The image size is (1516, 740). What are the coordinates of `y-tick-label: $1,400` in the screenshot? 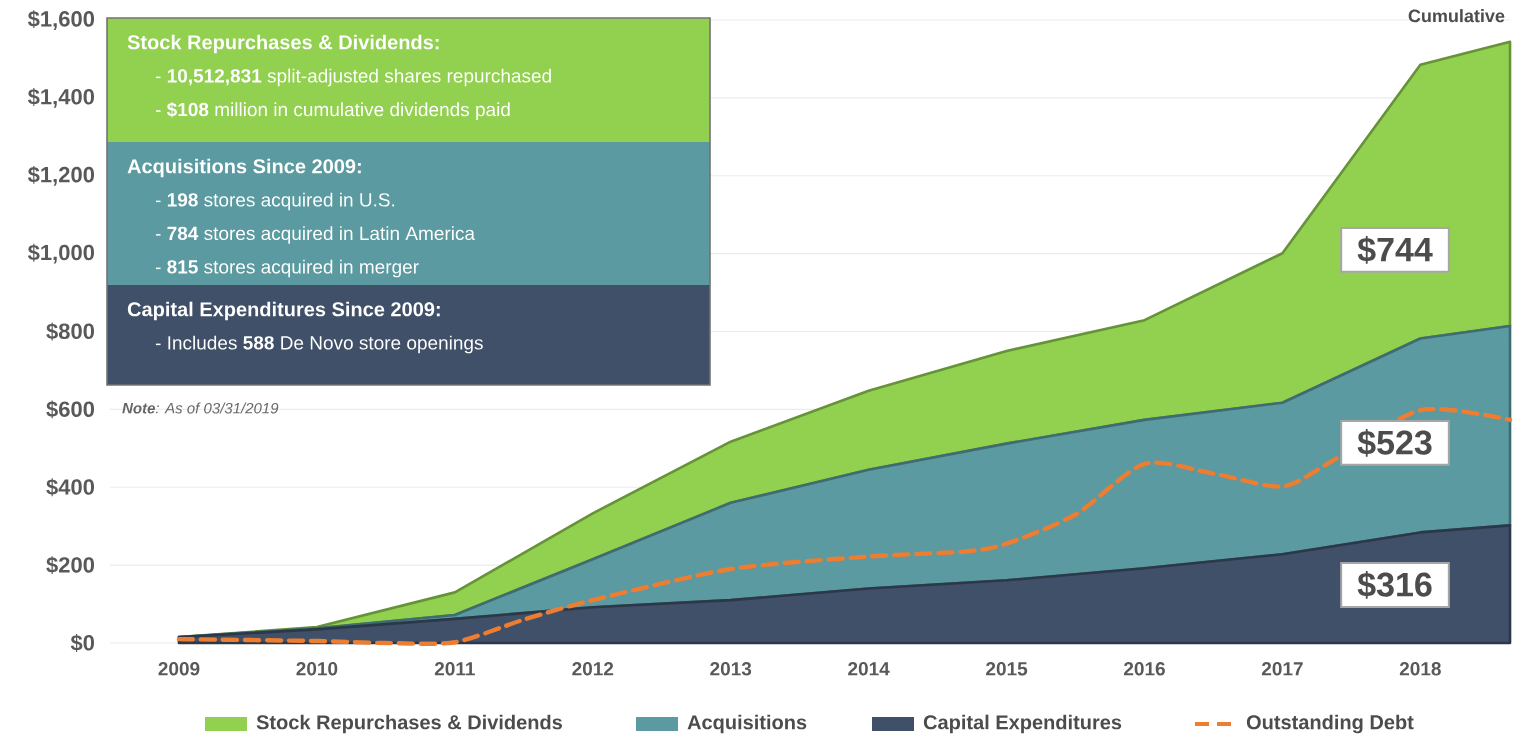 It's located at (61, 98).